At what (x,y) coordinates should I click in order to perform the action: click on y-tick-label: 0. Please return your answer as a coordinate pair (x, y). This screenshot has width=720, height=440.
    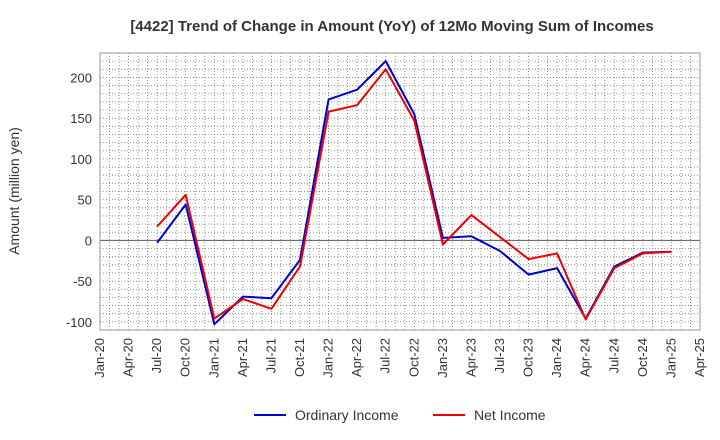
    Looking at the image, I should click on (88, 240).